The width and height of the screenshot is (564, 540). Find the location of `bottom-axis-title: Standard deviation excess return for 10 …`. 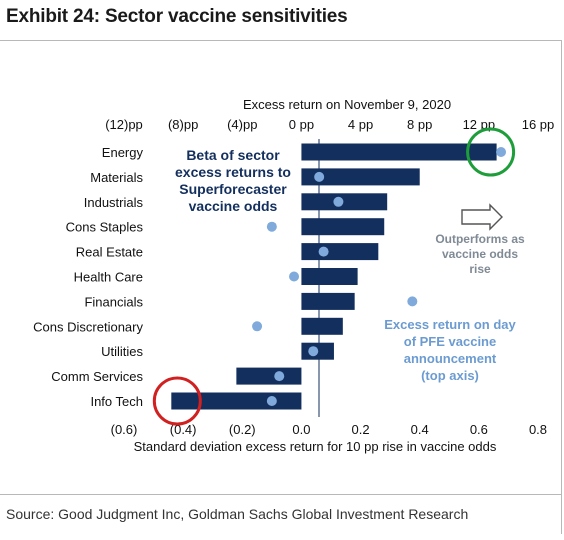

bottom-axis-title: Standard deviation excess return for 10 … is located at coordinates (315, 446).